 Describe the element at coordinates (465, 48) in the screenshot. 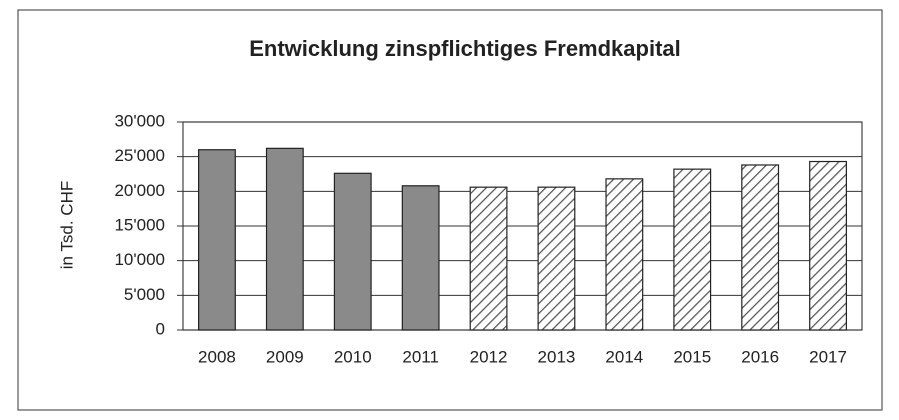

I see `chart-title: Entwicklung zinspflichtiges Fremdkapital` at that location.